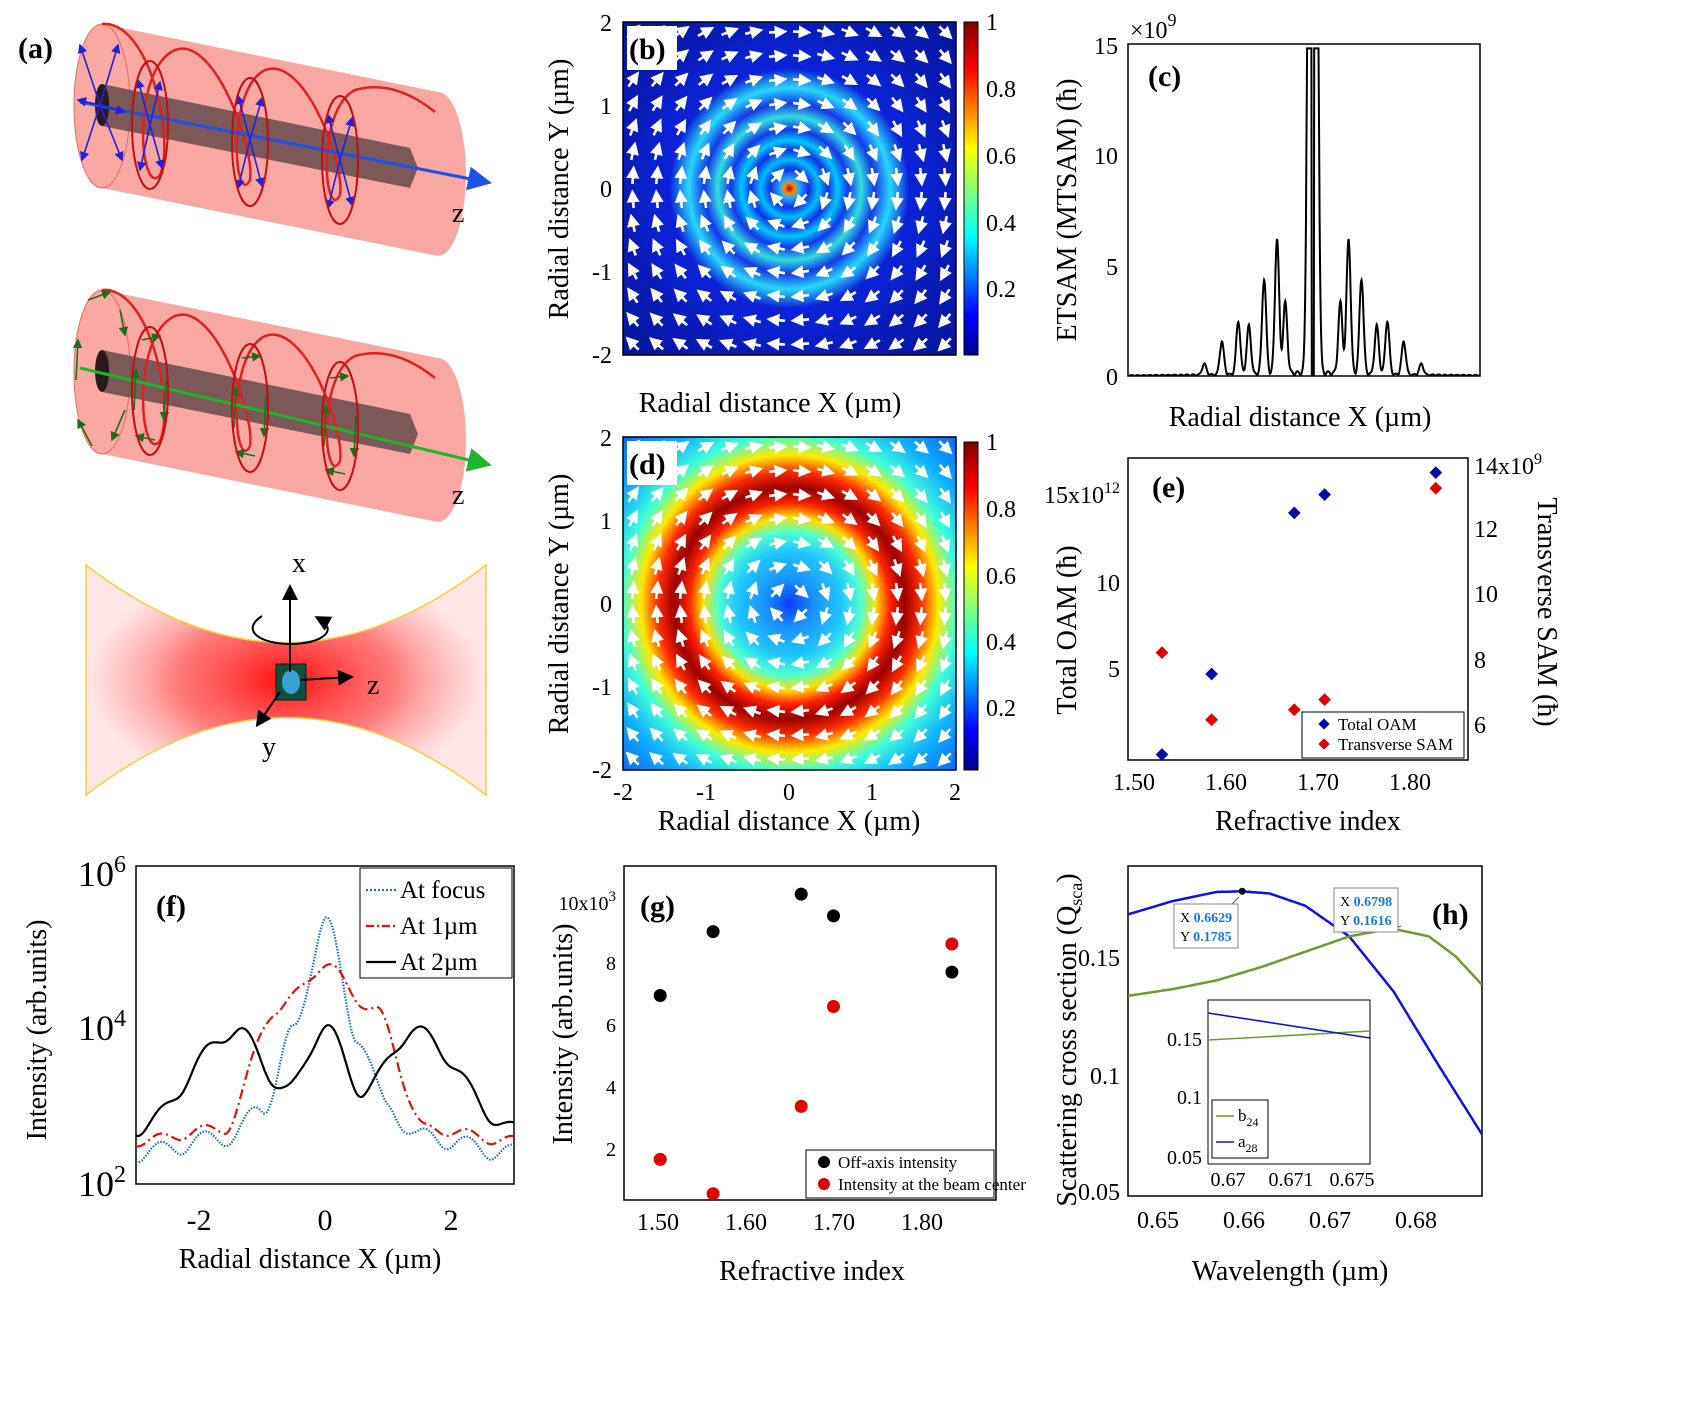  I want to click on cylinder-middle: z, so click(282, 405).